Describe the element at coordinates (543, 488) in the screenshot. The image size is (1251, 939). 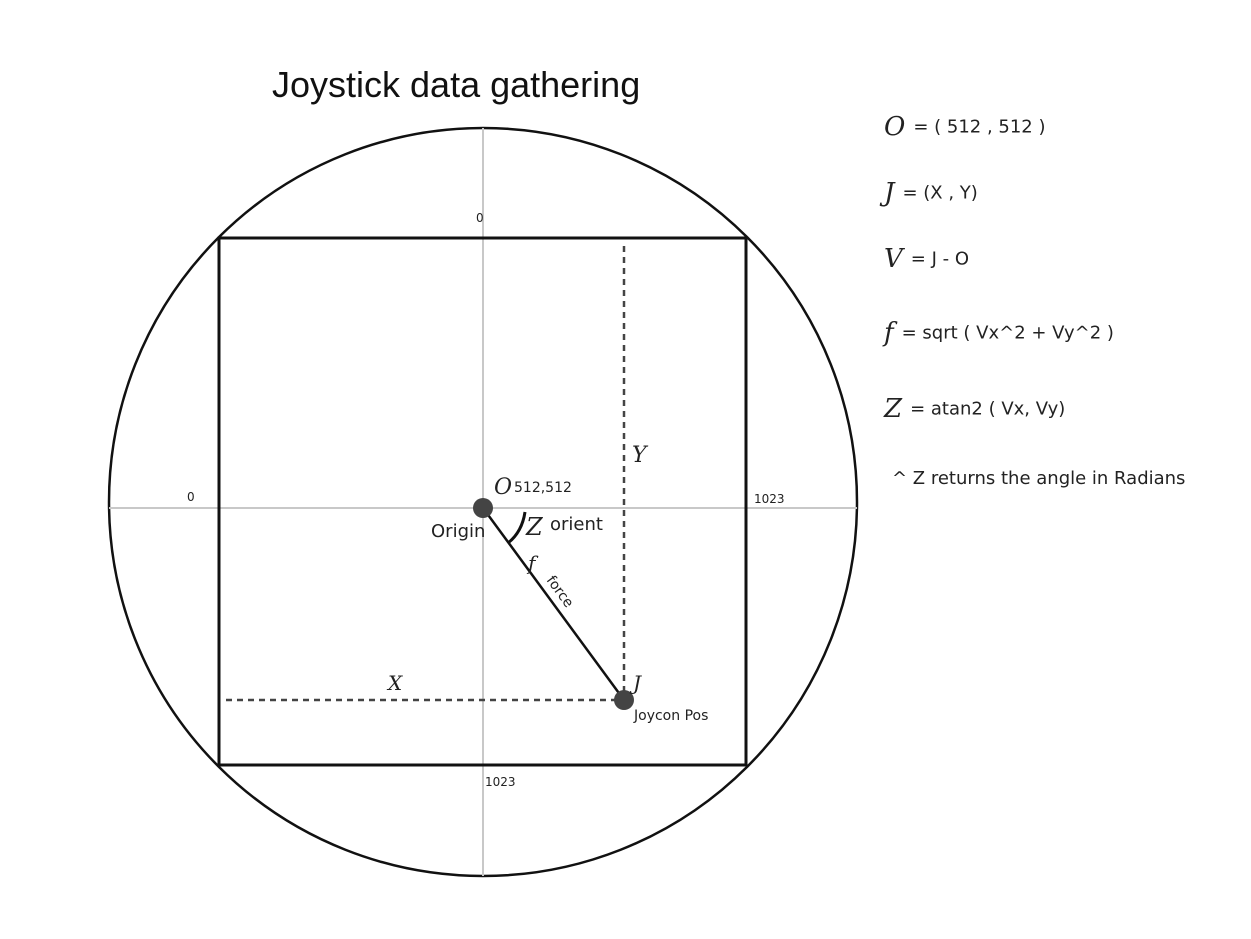
I see `origin-coords: 512,512` at that location.